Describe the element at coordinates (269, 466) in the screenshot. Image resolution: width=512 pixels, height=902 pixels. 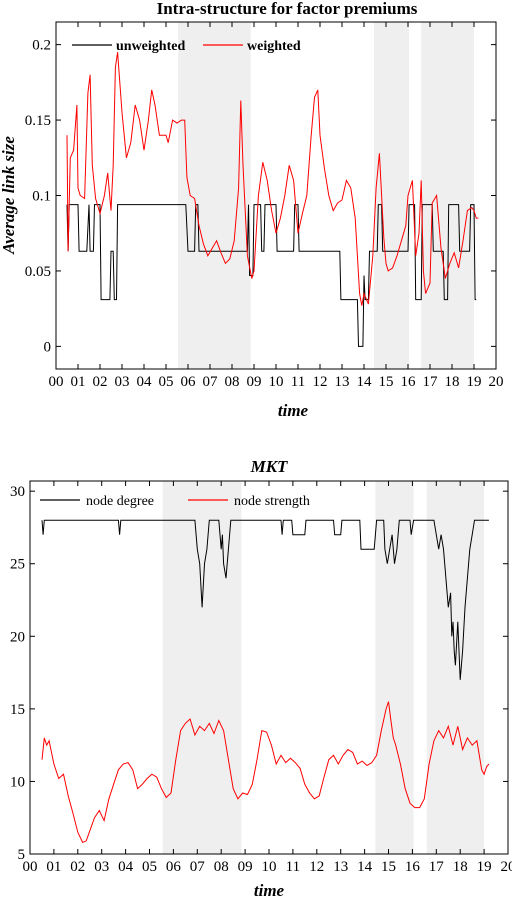
I see `panel-2-title: MKT` at that location.